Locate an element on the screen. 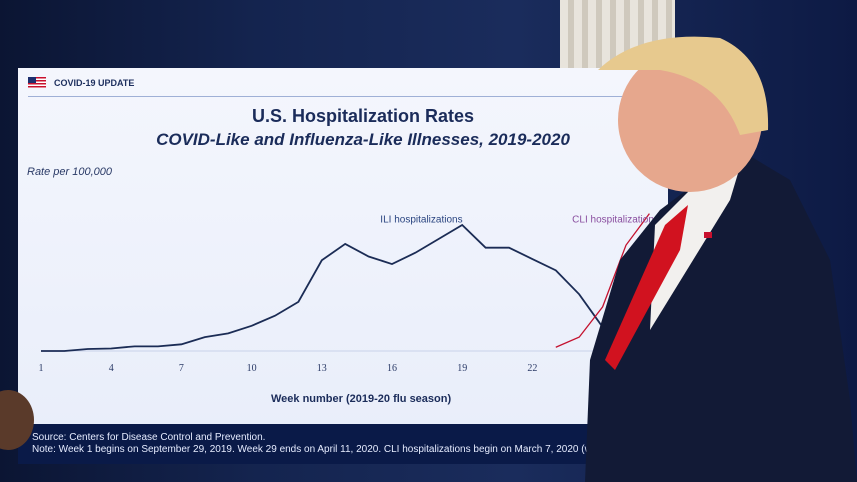 The image size is (857, 482). series-label-ili: ILI hospitalizations is located at coordinates (421, 219).